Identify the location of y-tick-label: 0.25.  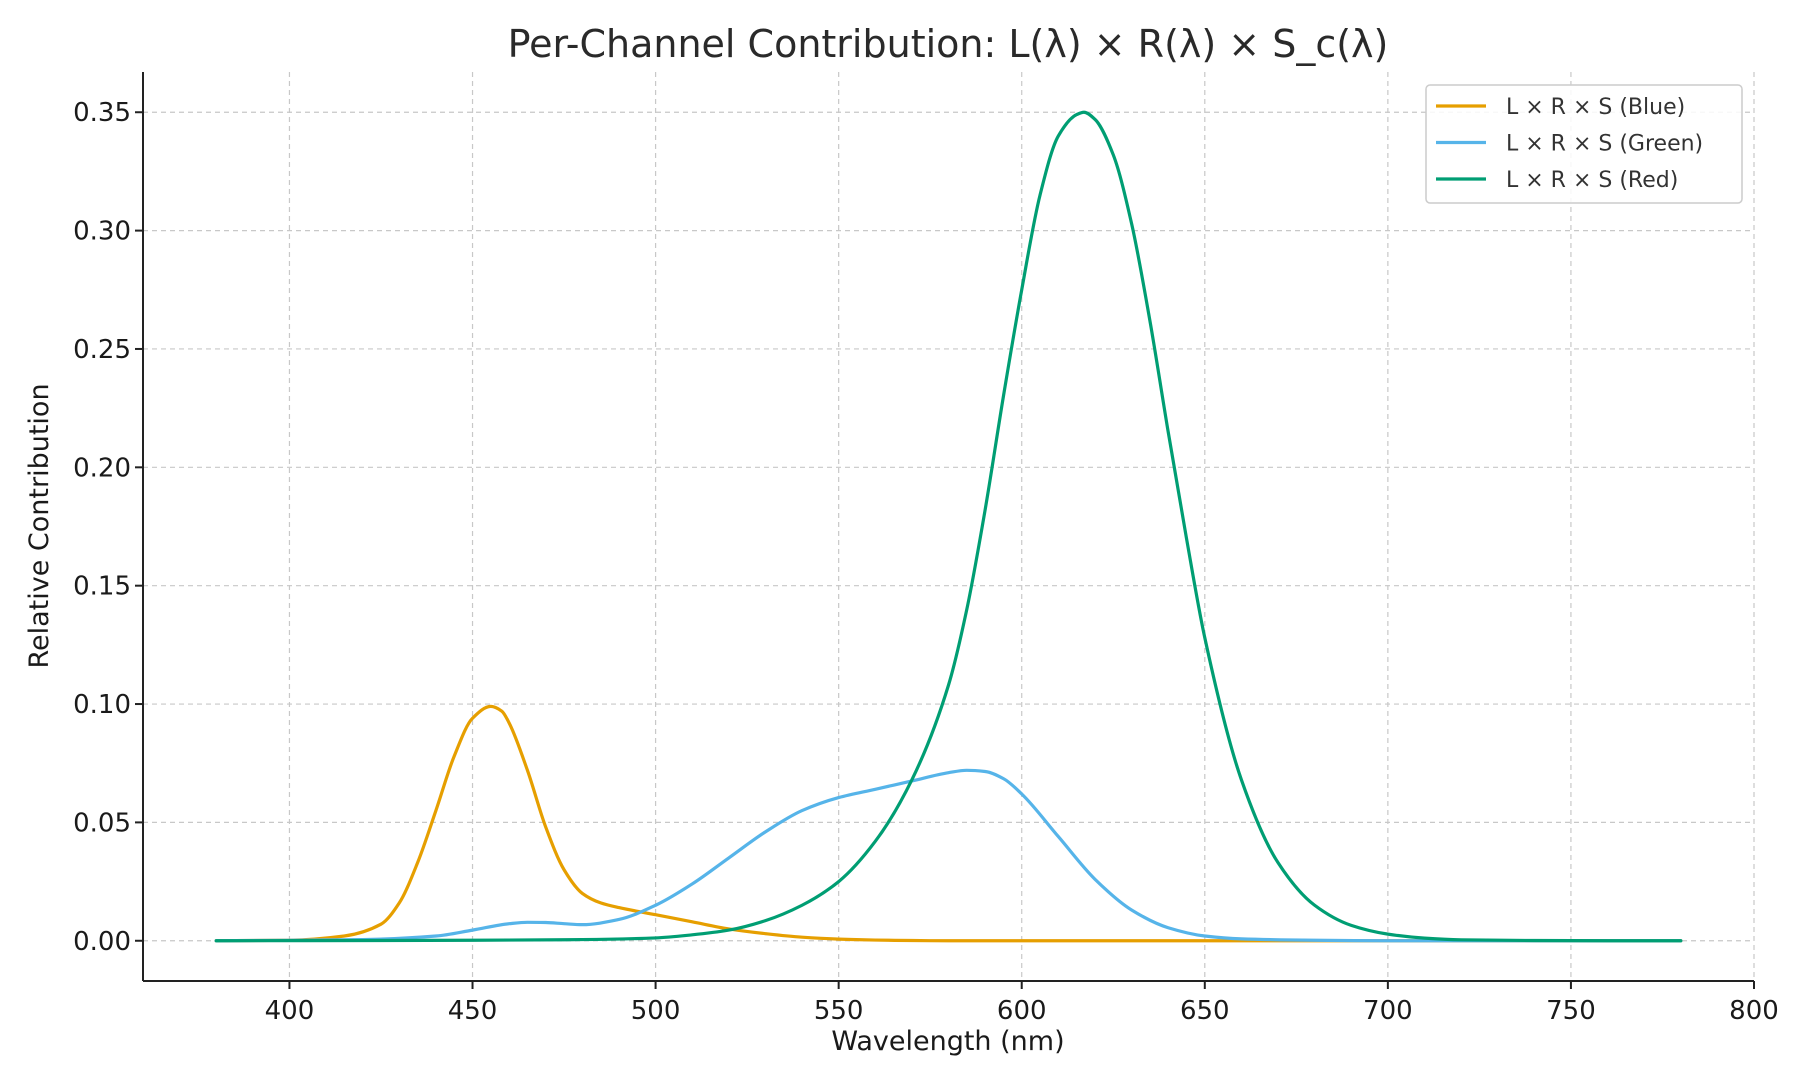
(102, 350).